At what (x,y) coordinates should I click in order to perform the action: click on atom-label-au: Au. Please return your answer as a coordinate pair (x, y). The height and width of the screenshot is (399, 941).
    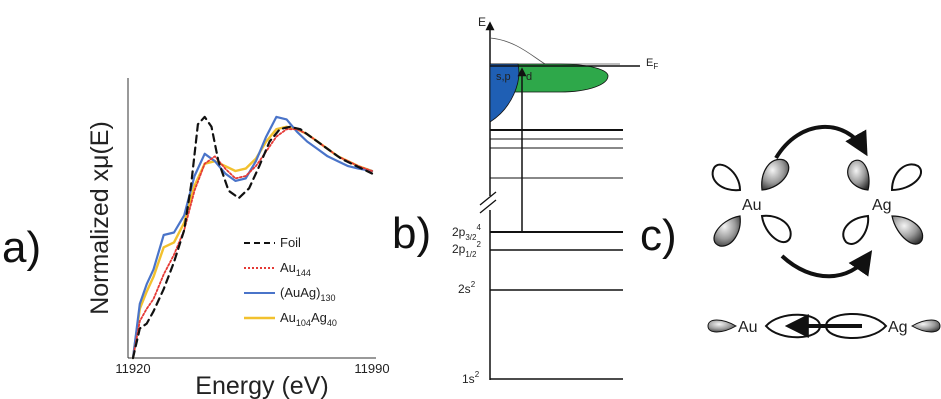
    Looking at the image, I should click on (752, 205).